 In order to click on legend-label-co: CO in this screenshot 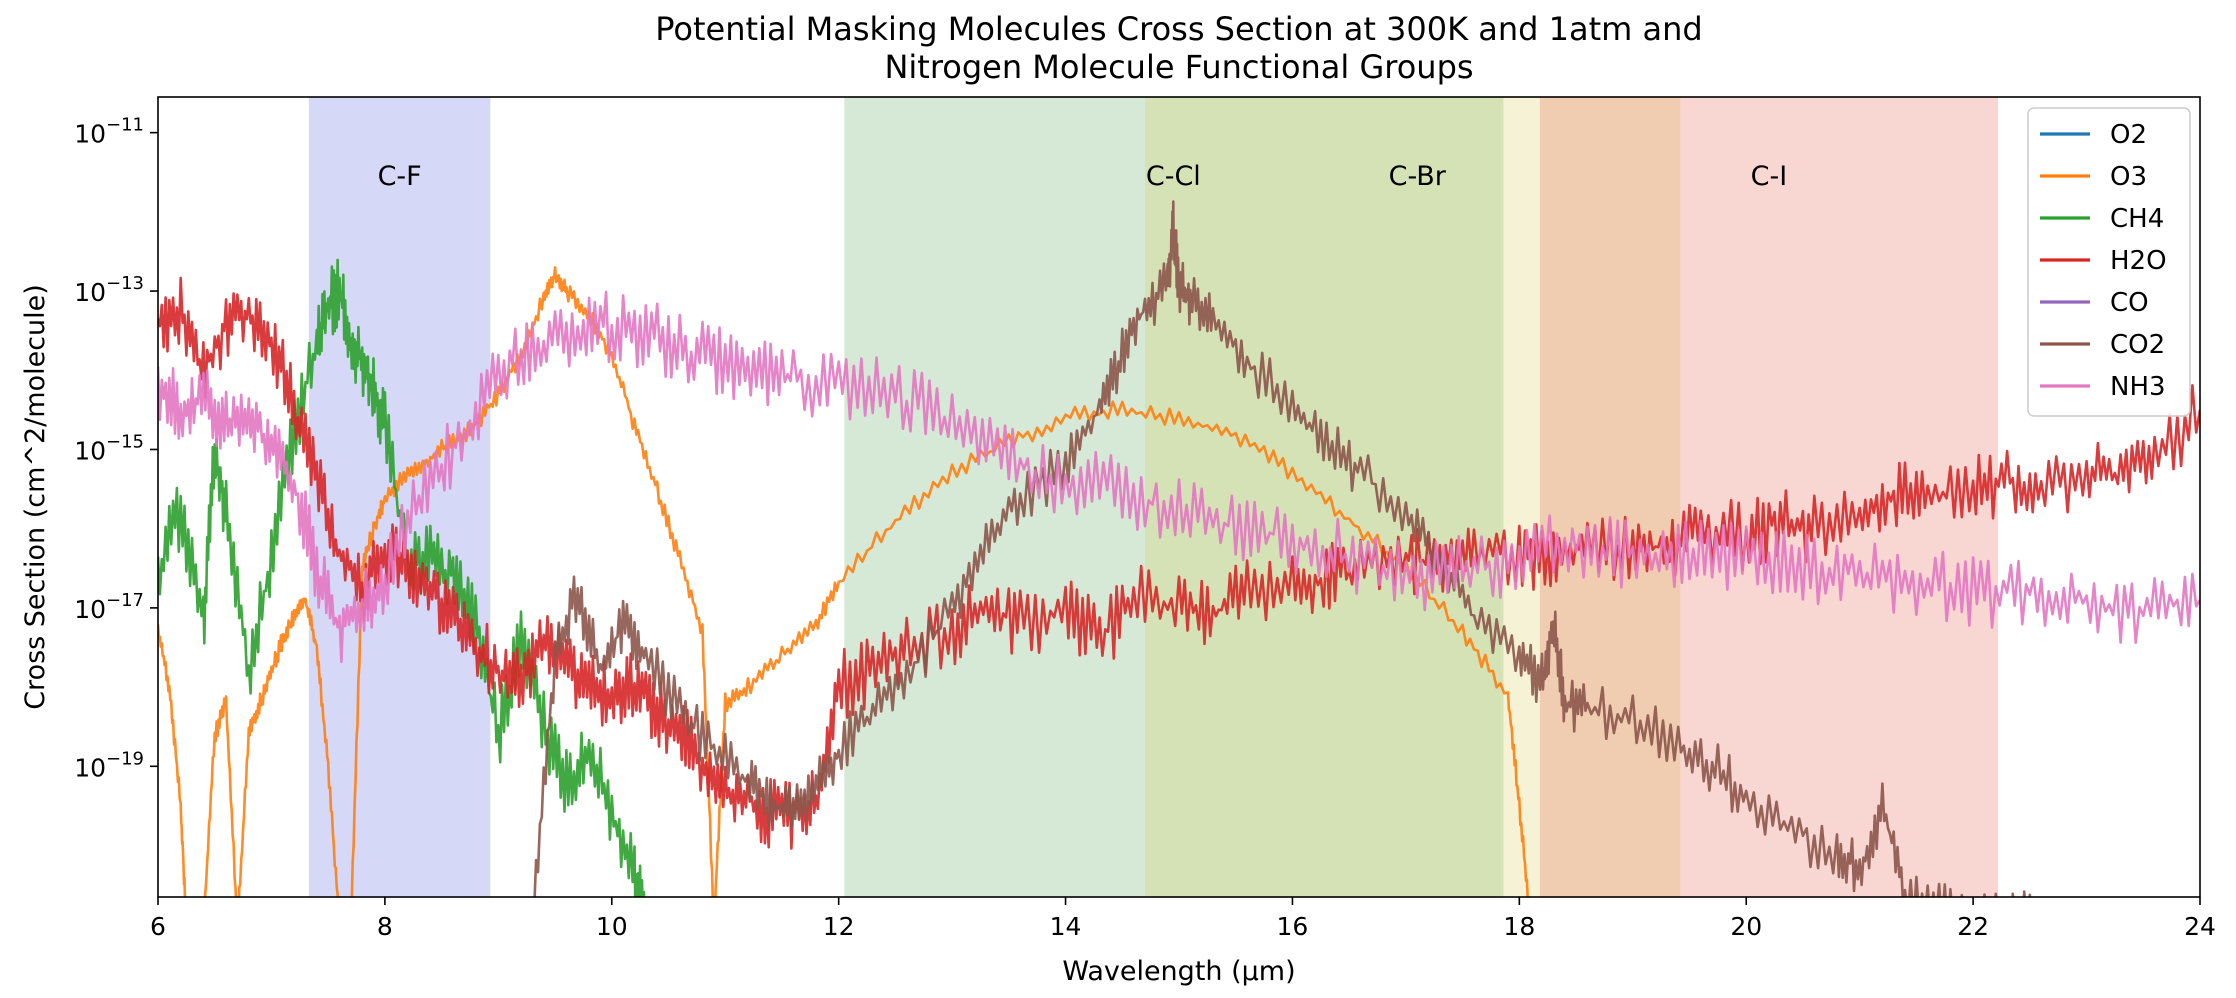, I will do `click(2129, 303)`.